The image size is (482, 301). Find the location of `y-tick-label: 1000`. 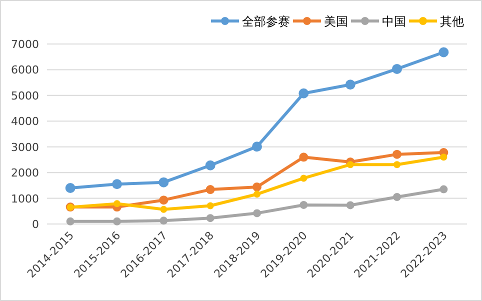

y-tick-label: 1000 is located at coordinates (25, 199).